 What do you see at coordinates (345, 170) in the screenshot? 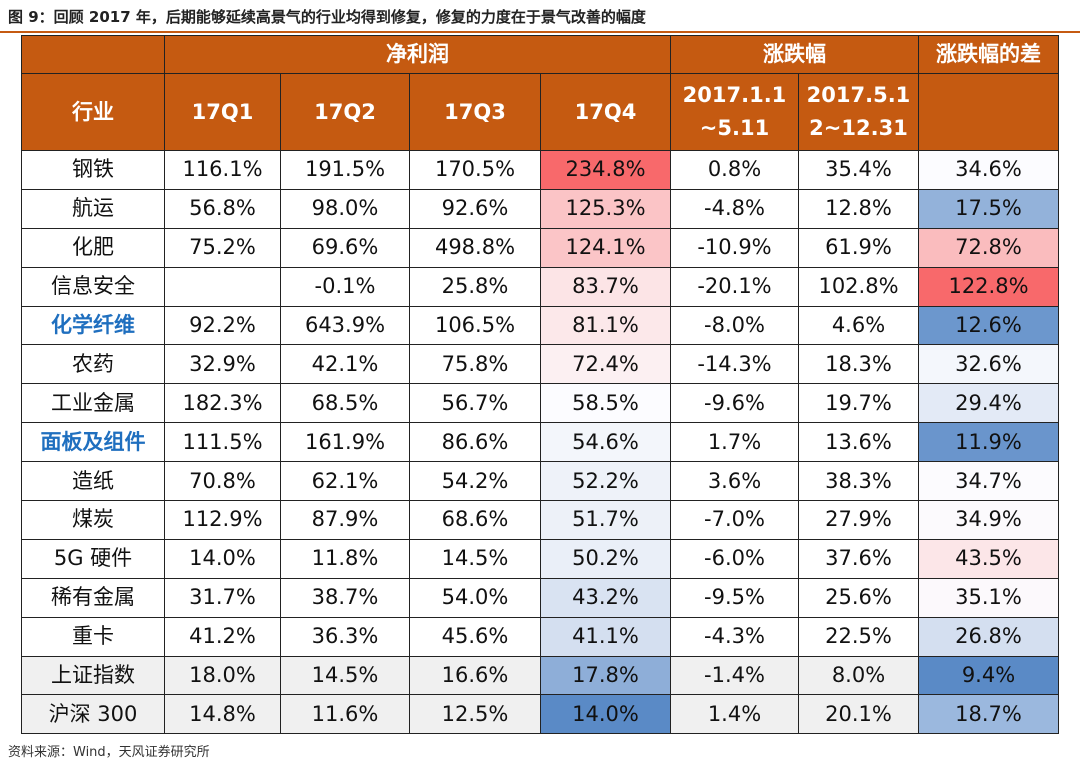
I see `cell-17q2: 191.5%` at bounding box center [345, 170].